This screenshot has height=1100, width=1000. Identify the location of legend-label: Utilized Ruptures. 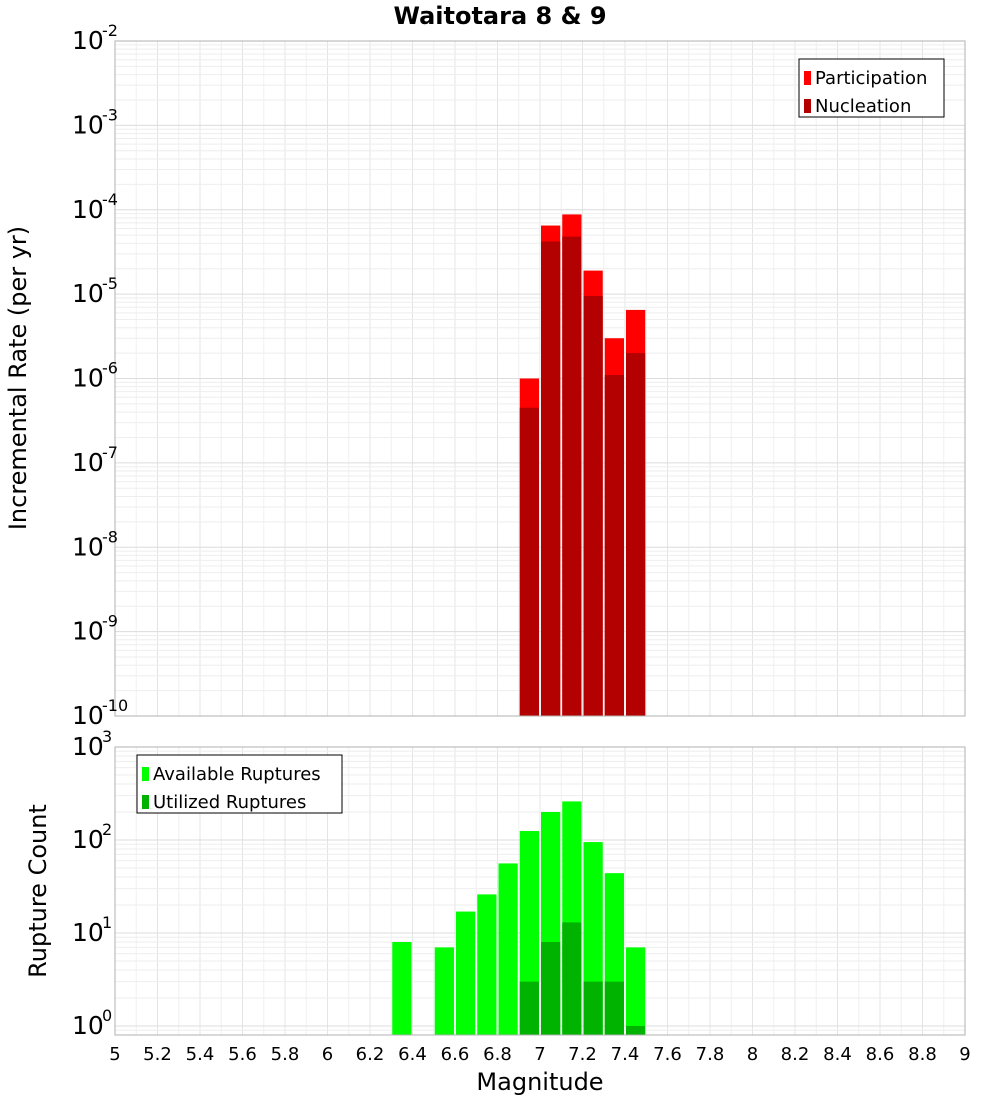
(229, 802).